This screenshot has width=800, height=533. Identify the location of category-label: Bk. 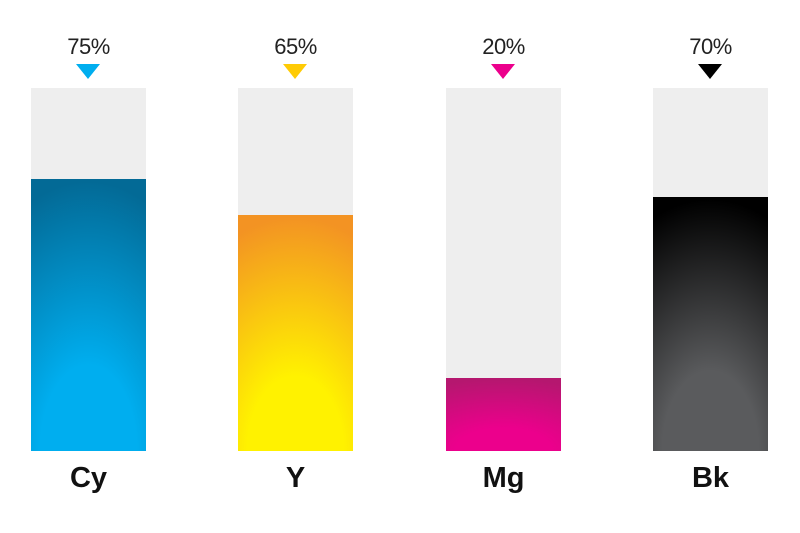
(710, 478).